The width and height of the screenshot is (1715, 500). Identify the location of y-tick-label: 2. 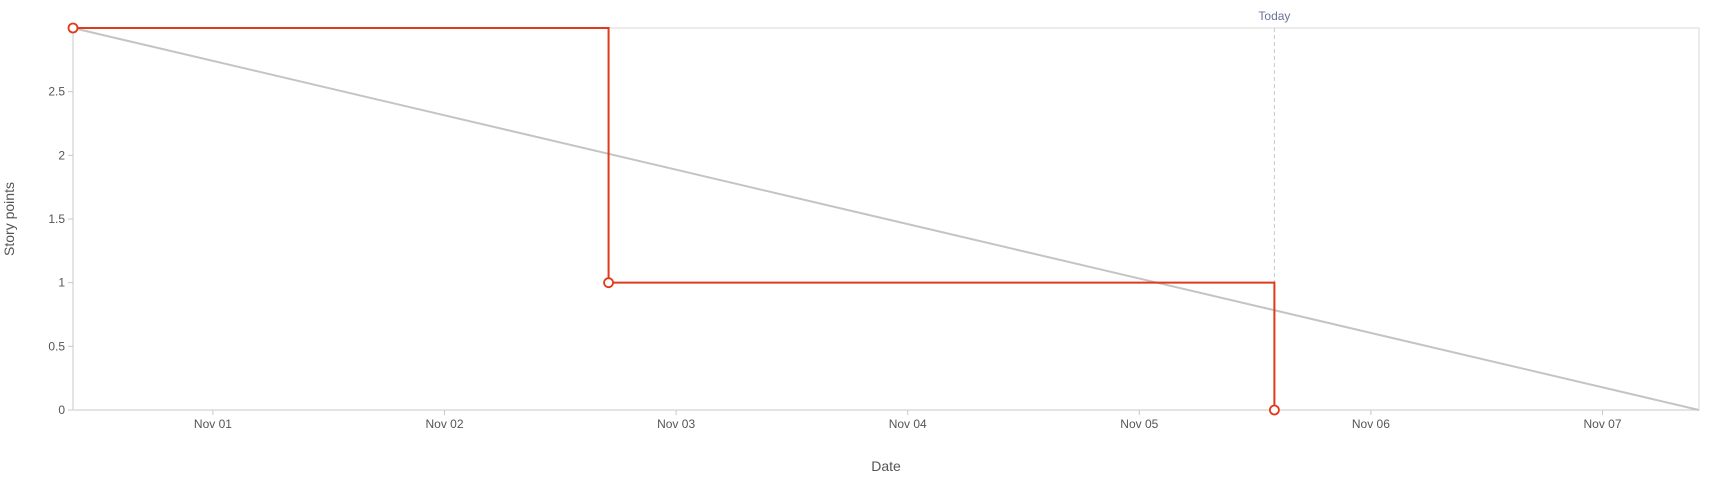
(61, 155).